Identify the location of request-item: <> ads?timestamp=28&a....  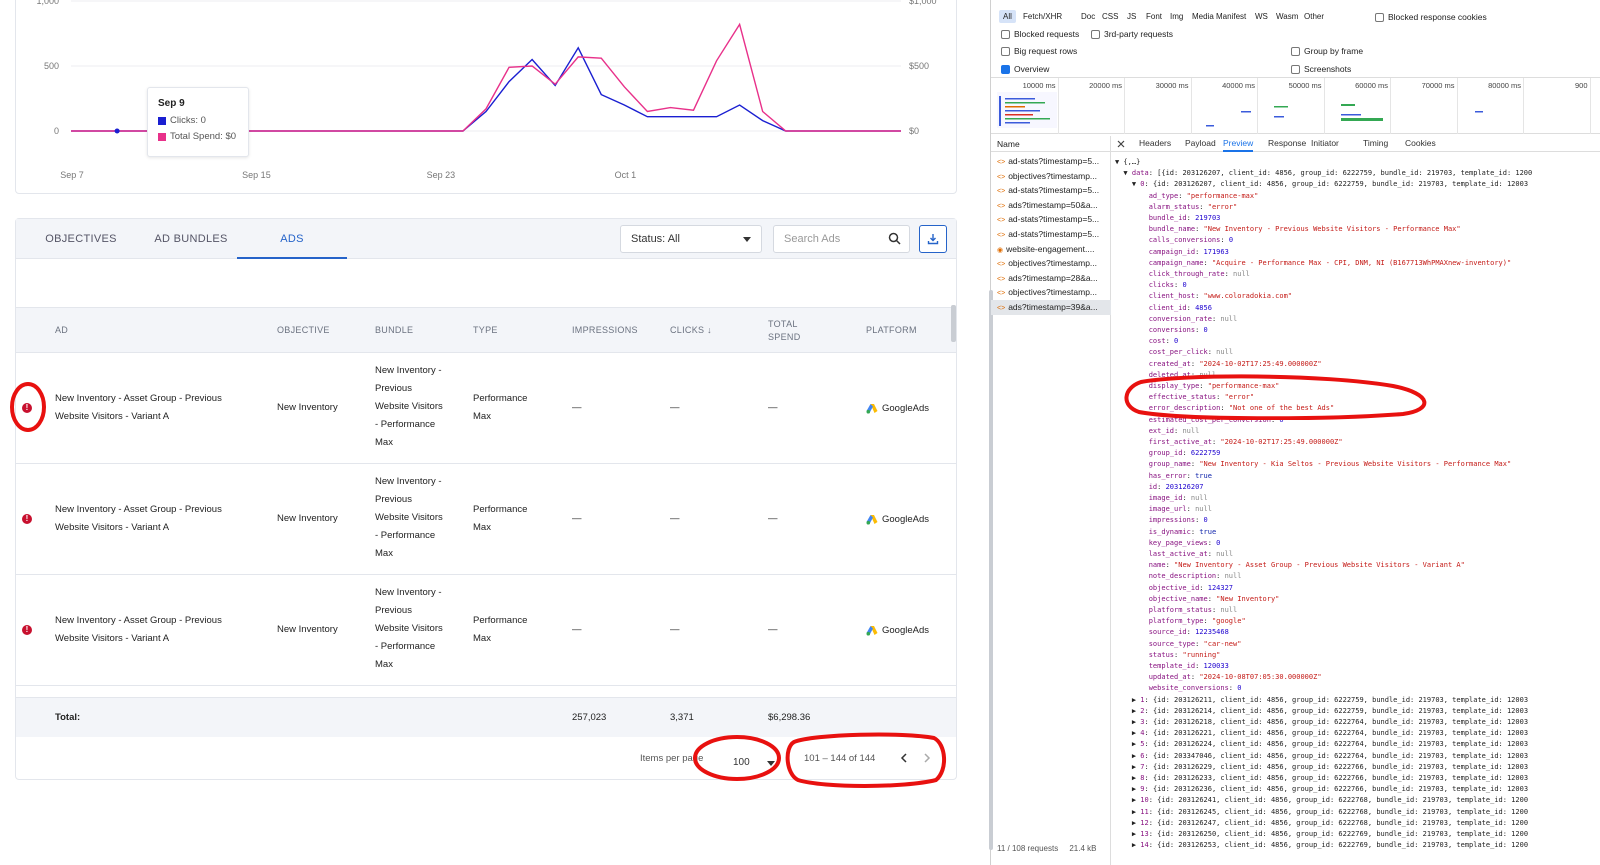
(1051, 278).